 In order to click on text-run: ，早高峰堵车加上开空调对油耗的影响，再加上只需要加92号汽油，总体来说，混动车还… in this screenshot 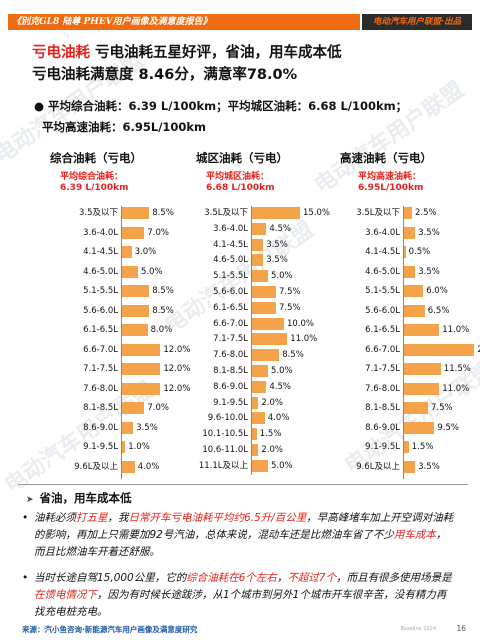, I will do `click(244, 526)`.